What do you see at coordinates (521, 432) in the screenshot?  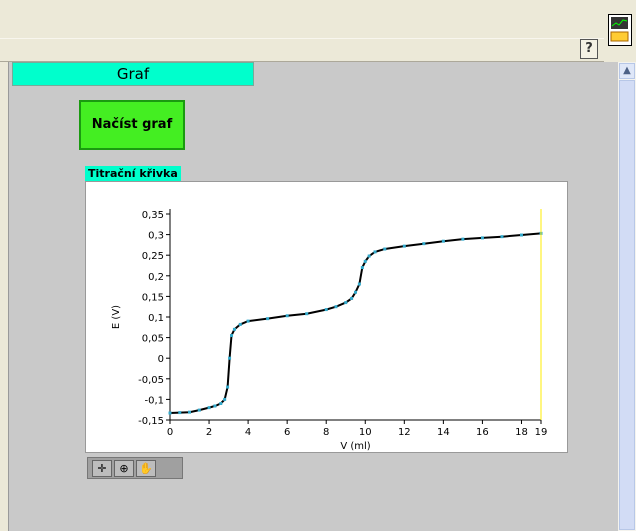 I see `x-tick-label: 18` at bounding box center [521, 432].